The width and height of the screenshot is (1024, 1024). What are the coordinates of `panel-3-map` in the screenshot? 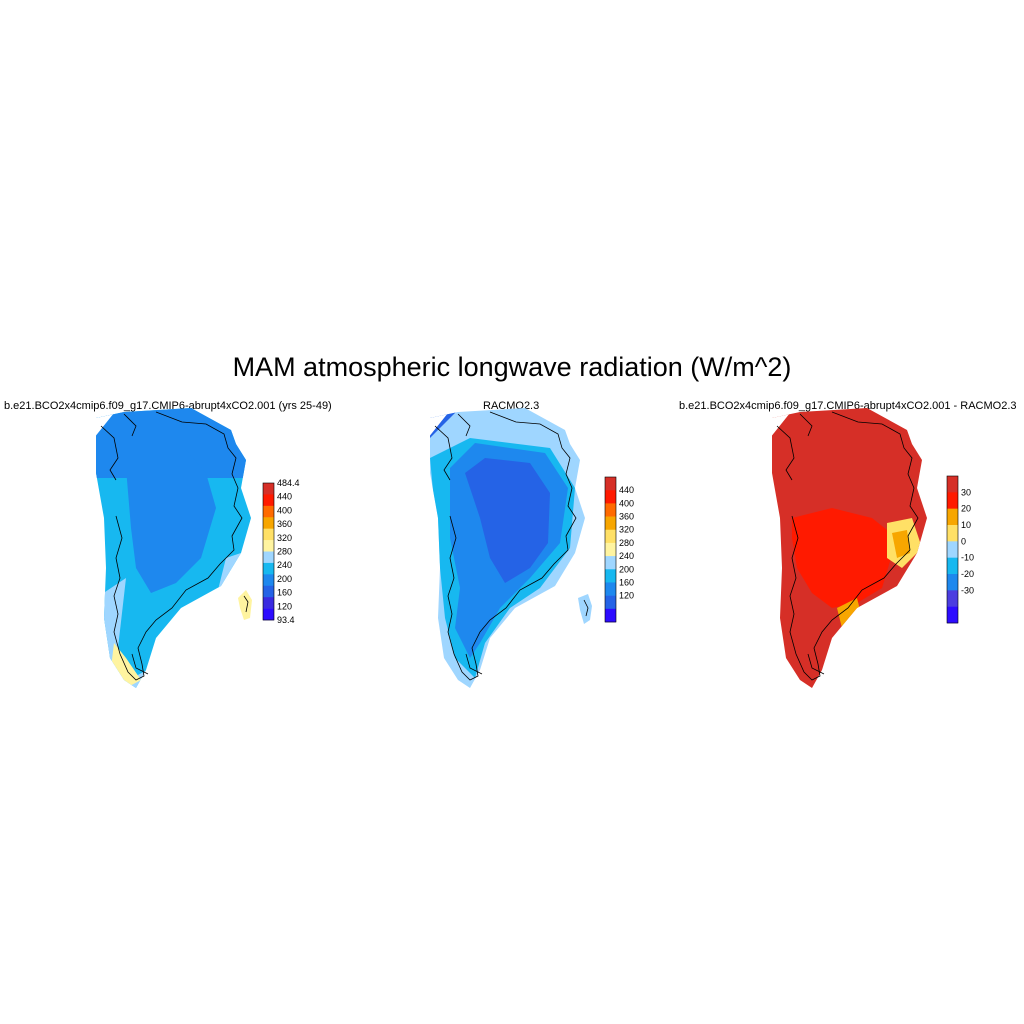 It's located at (849, 548).